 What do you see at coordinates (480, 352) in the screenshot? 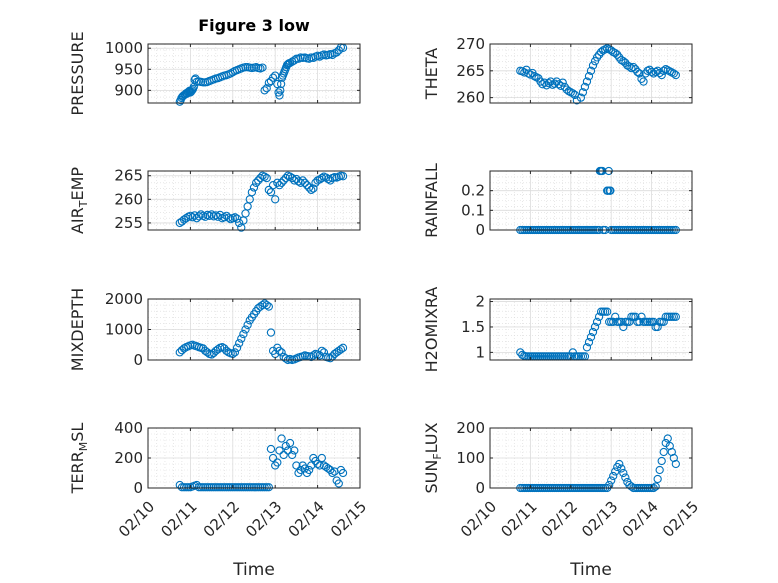
I see `y-tick-label: 1` at bounding box center [480, 352].